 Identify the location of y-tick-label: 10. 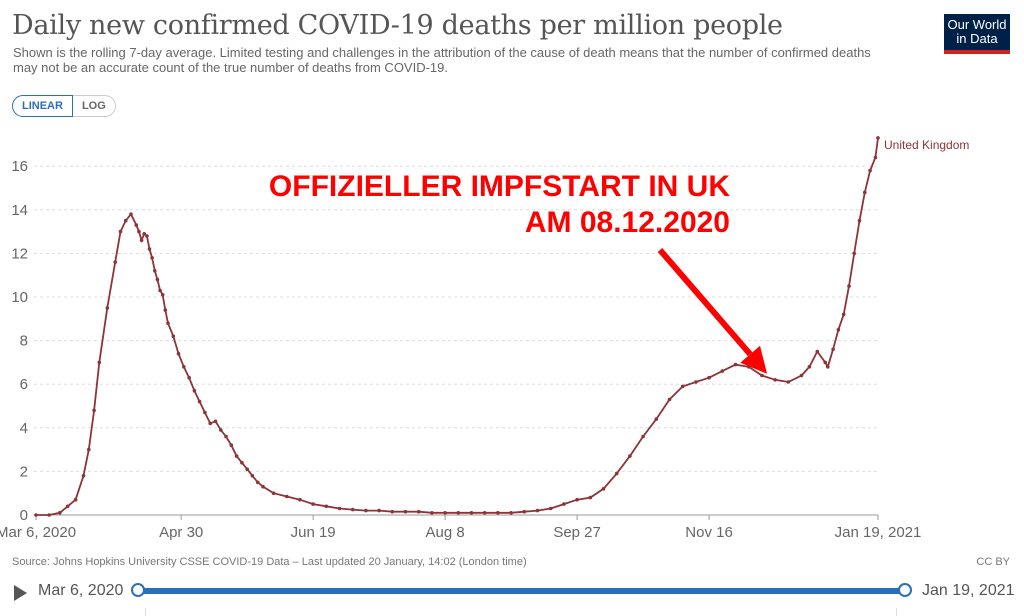
(19, 297).